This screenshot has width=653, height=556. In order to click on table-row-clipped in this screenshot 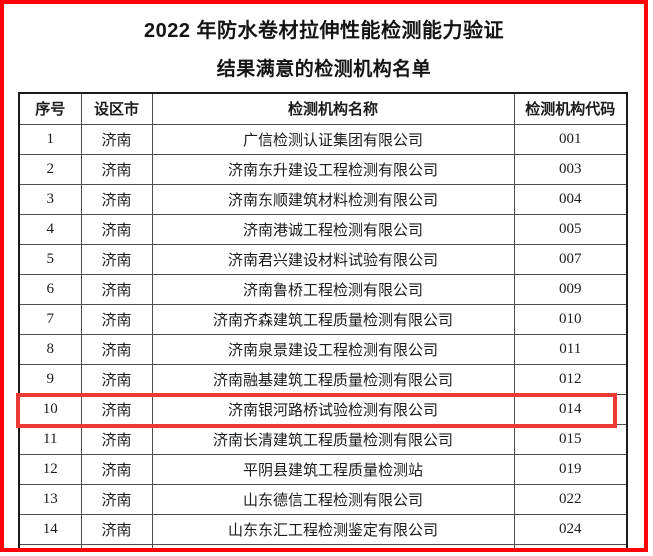, I will do `click(323, 545)`.